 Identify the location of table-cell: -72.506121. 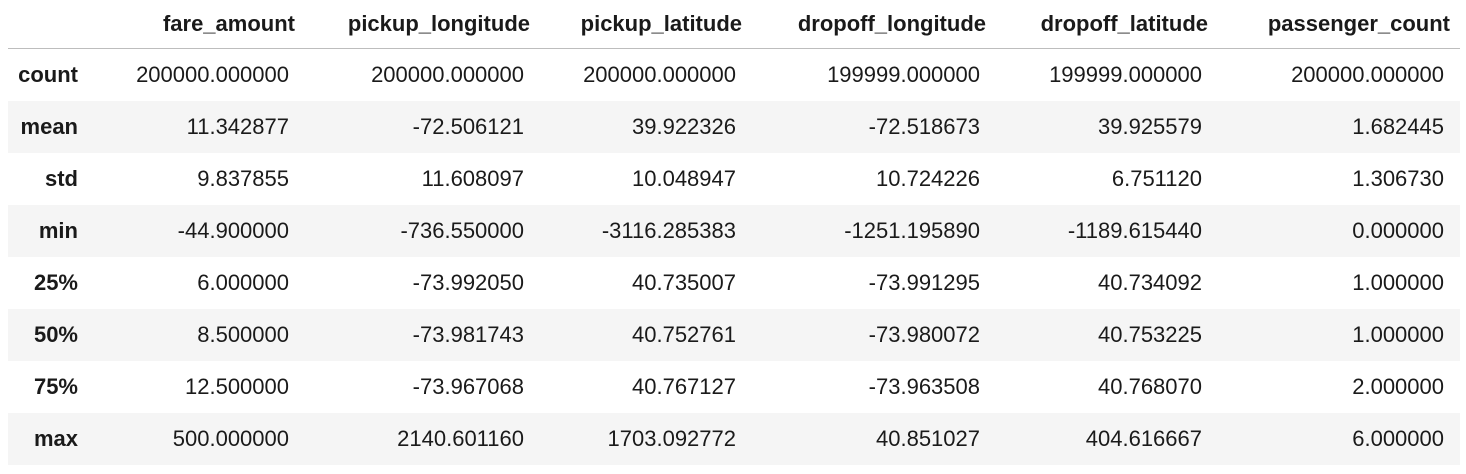
(468, 126).